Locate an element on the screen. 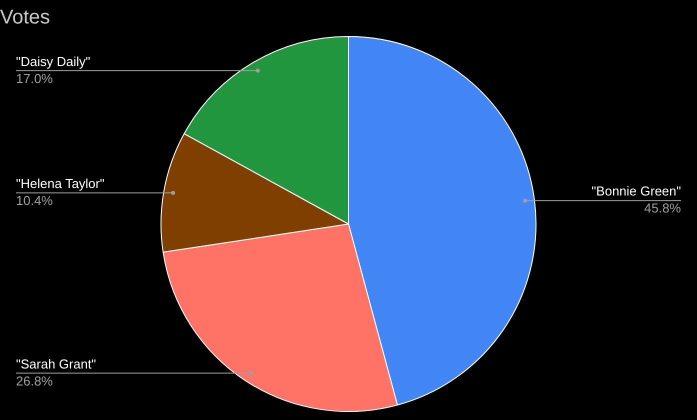  slice-label: "Helena Taylor" is located at coordinates (60, 183).